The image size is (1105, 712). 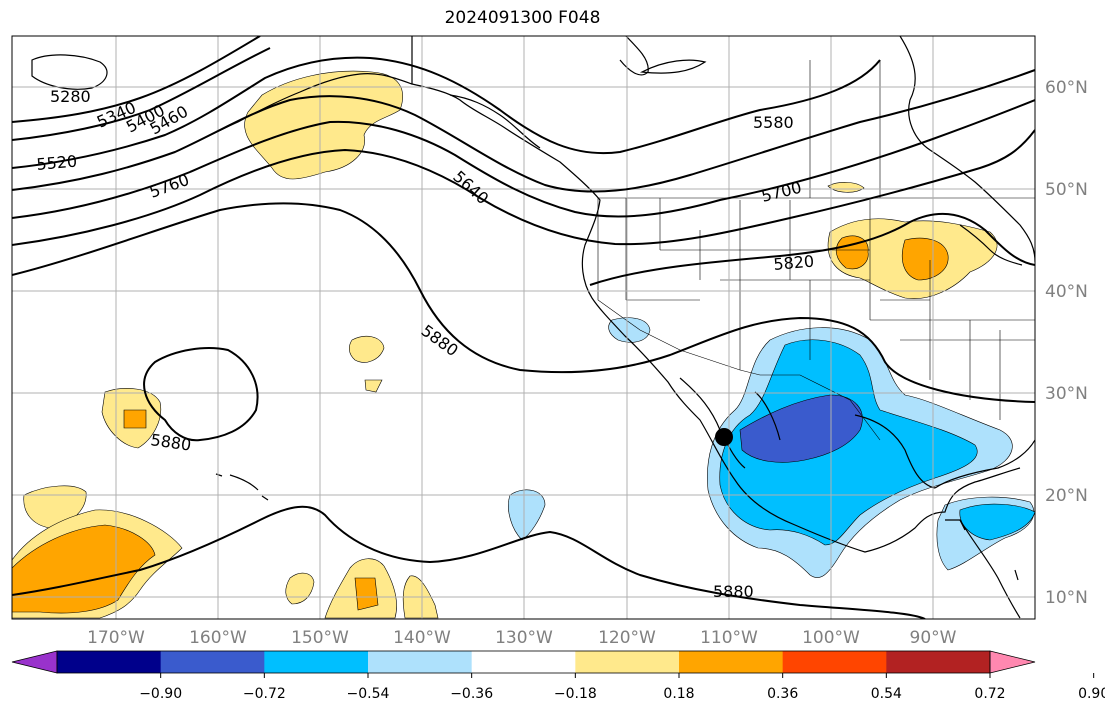 What do you see at coordinates (264, 694) in the screenshot?
I see `colorbar-tick-label: −0.72` at bounding box center [264, 694].